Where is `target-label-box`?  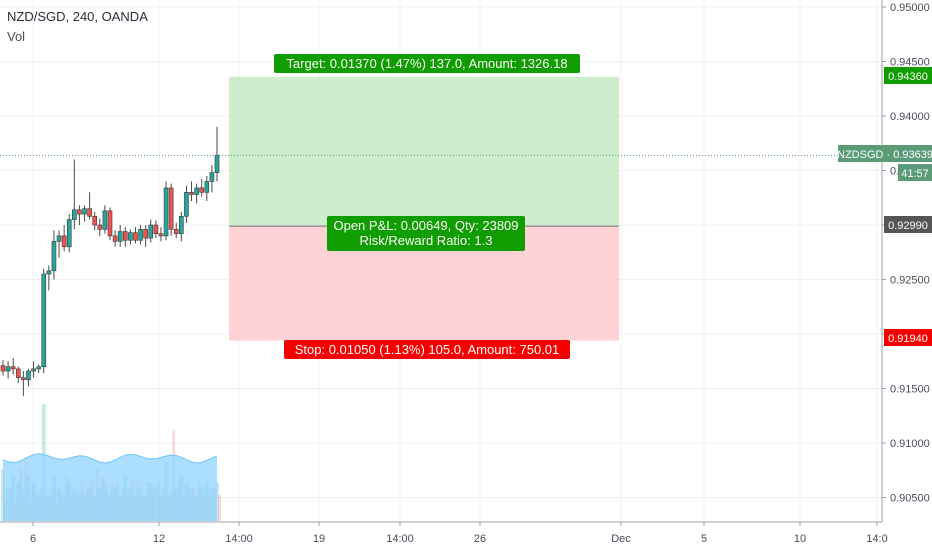
target-label-box is located at coordinates (427, 63).